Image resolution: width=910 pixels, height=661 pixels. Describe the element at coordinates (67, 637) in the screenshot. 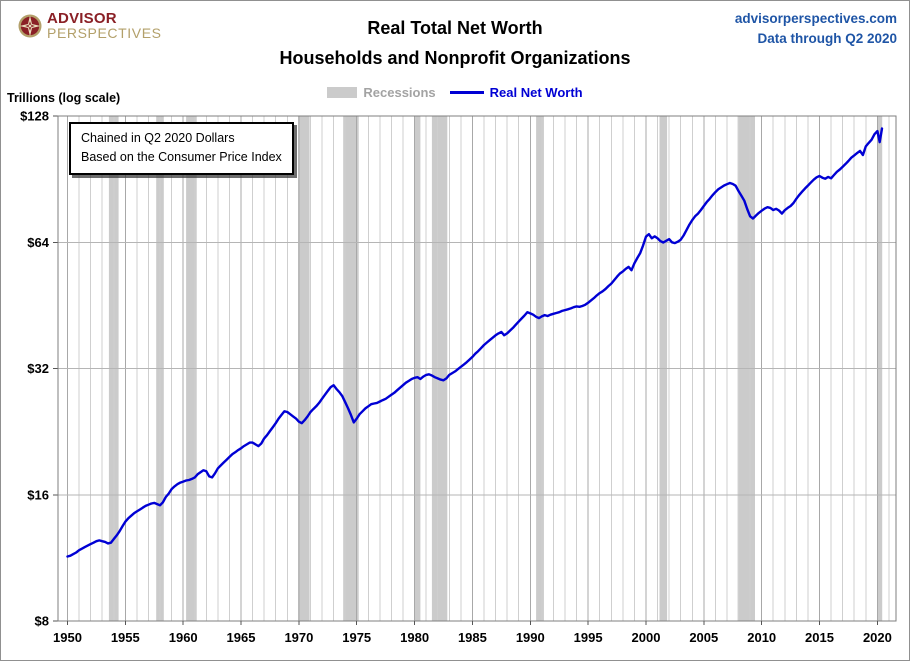

I see `x-tick-label: 1950` at that location.